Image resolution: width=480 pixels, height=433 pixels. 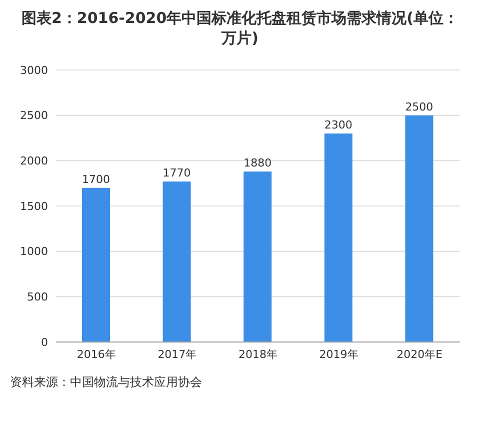 What do you see at coordinates (44, 342) in the screenshot?
I see `y-tick-label: 0` at bounding box center [44, 342].